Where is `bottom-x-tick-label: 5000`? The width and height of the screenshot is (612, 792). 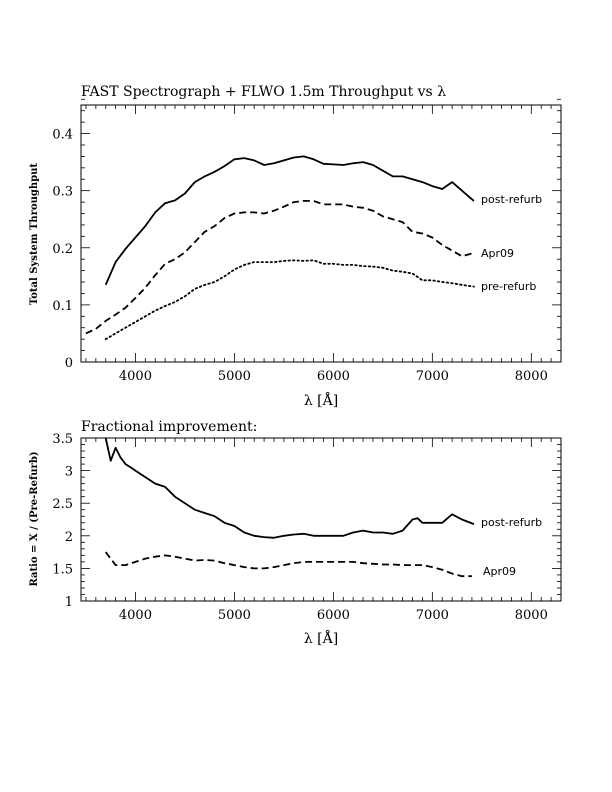 bottom-x-tick-label: 5000 is located at coordinates (234, 615).